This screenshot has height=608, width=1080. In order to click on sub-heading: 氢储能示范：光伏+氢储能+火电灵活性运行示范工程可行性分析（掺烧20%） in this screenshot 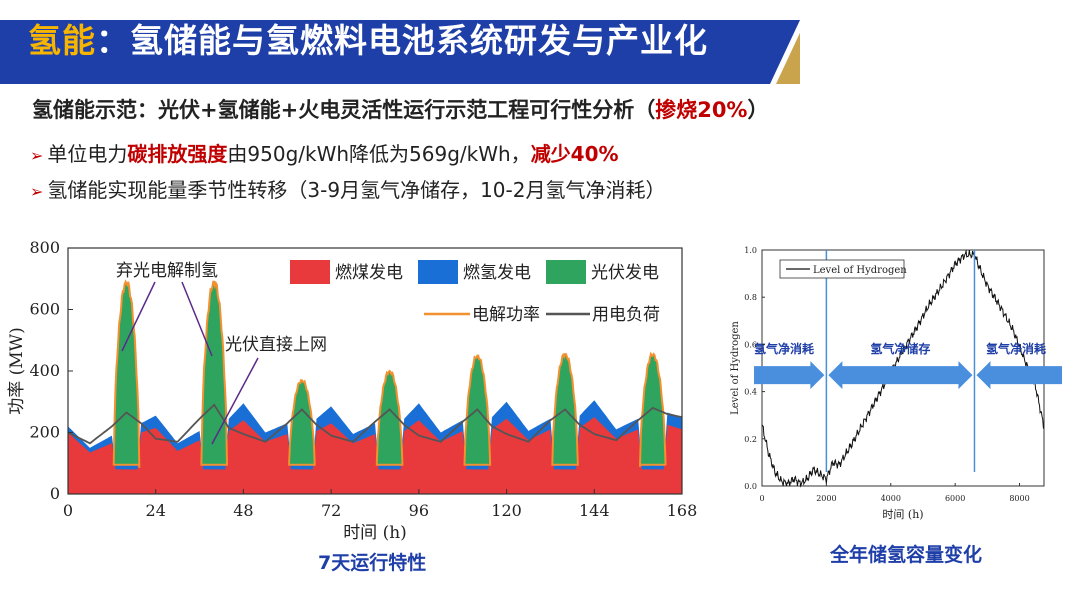, I will do `click(400, 109)`.